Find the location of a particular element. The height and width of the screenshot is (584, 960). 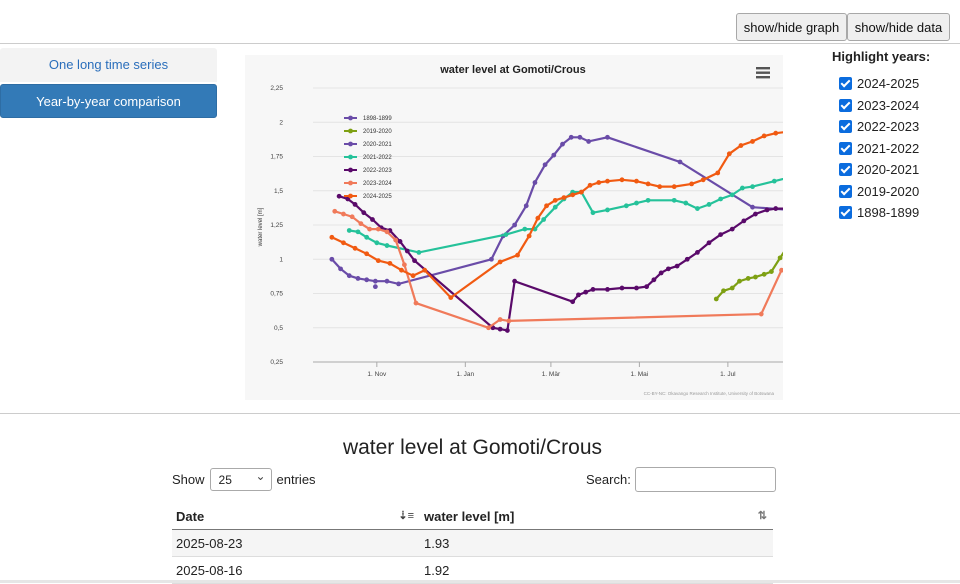

nav-year-by-year-comparison: Year-by-year comparison is located at coordinates (108, 101).